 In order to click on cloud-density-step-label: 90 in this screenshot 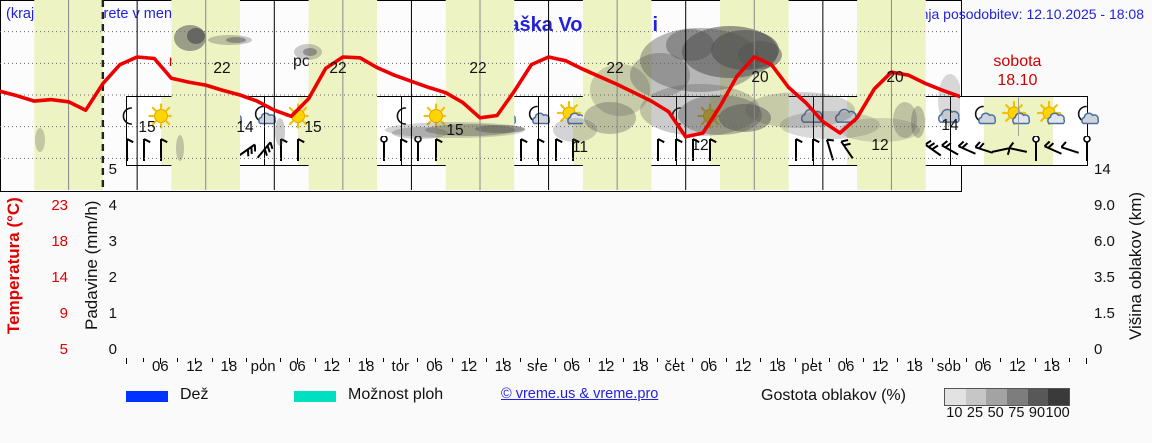, I will do `click(1037, 413)`.